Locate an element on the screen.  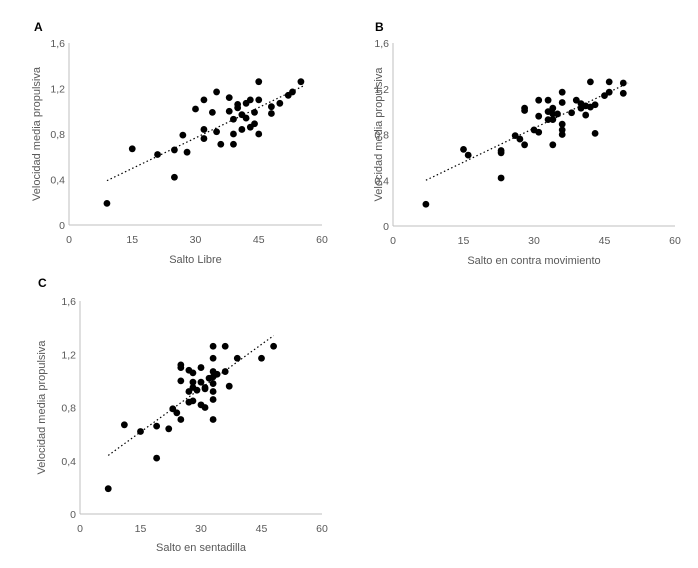
panel-a-y-tick-label: 0,8 is located at coordinates (57, 135).